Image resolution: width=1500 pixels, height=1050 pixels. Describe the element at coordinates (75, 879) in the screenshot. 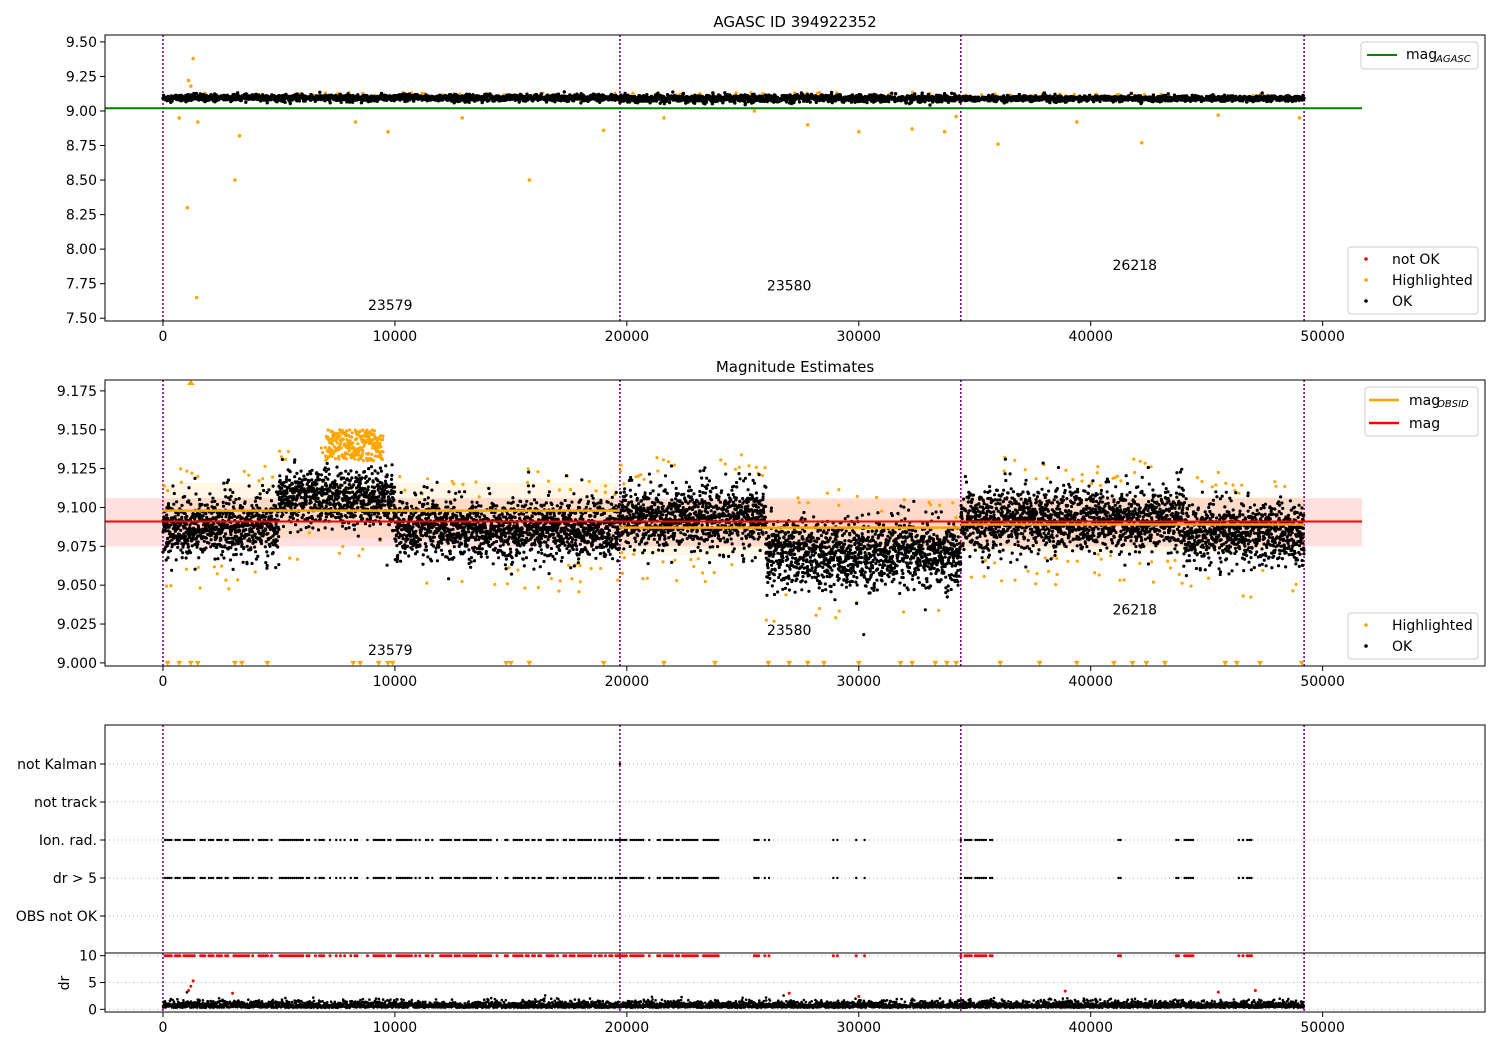

I see `flag-label: dr > 5` at that location.